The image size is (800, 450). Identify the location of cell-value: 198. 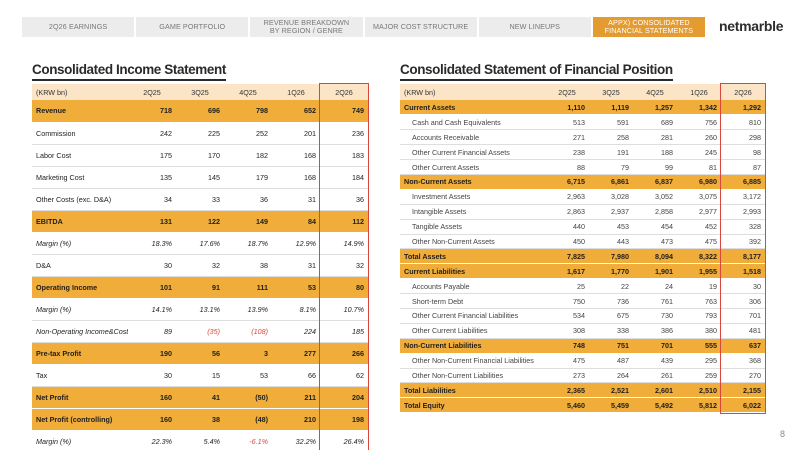
(344, 419).